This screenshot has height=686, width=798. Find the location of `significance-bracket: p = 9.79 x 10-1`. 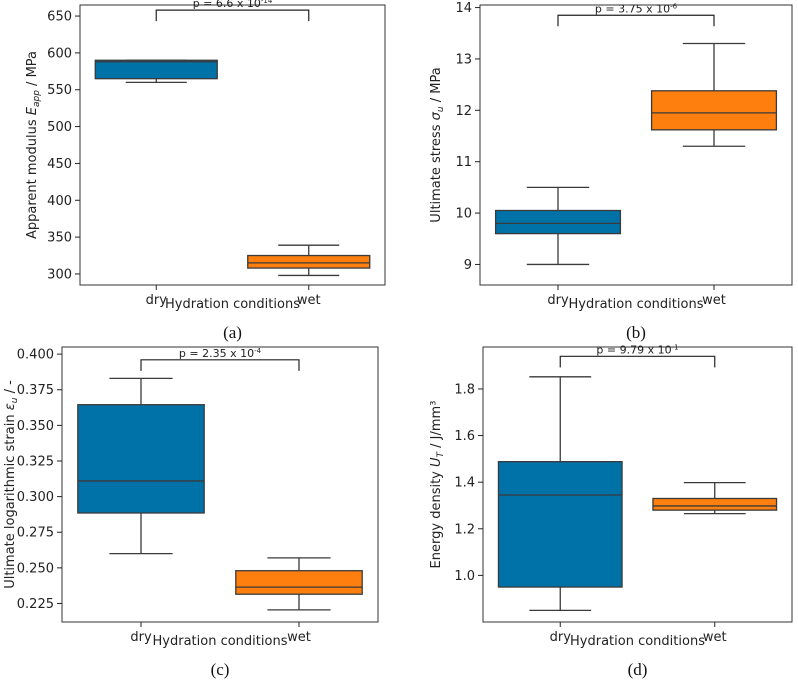

significance-bracket: p = 9.79 x 10-1 is located at coordinates (637, 355).